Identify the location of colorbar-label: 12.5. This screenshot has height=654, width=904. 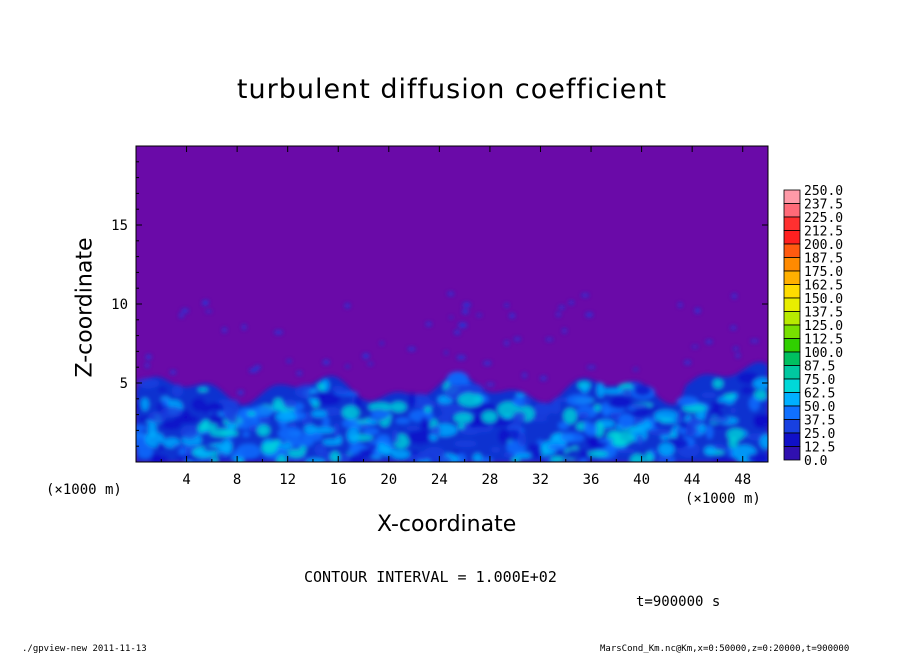
(819, 448).